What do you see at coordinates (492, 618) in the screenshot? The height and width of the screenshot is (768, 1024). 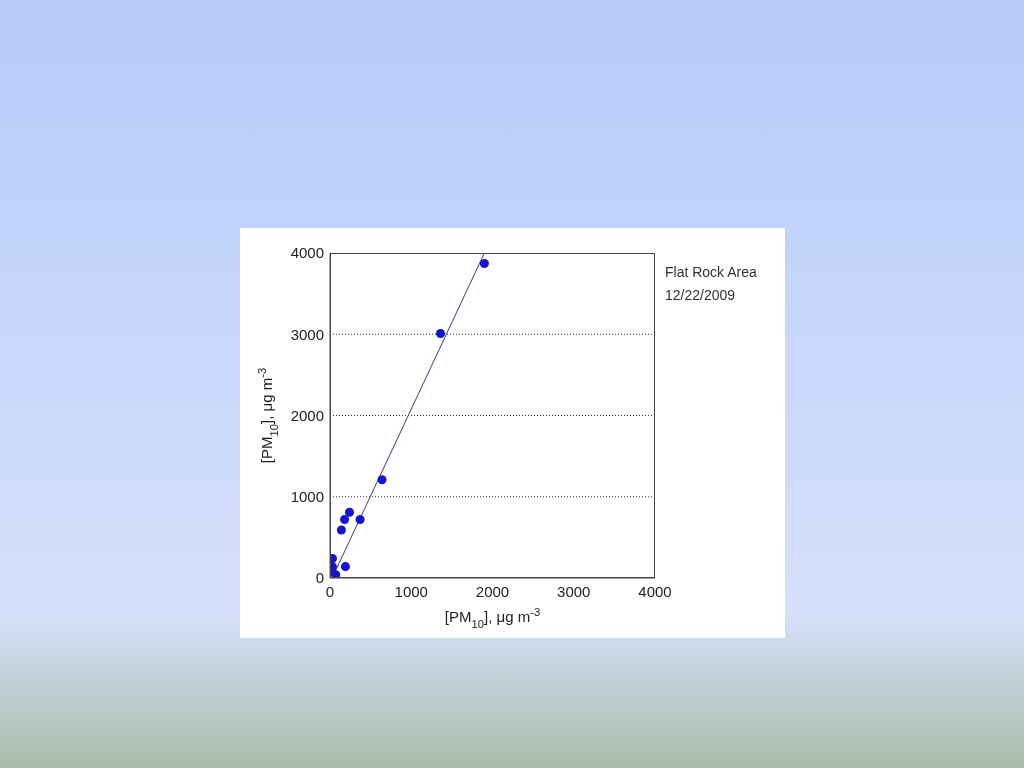 I see `x-axis-title: [PM$_{10}$], μg m$^{-3}$` at bounding box center [492, 618].